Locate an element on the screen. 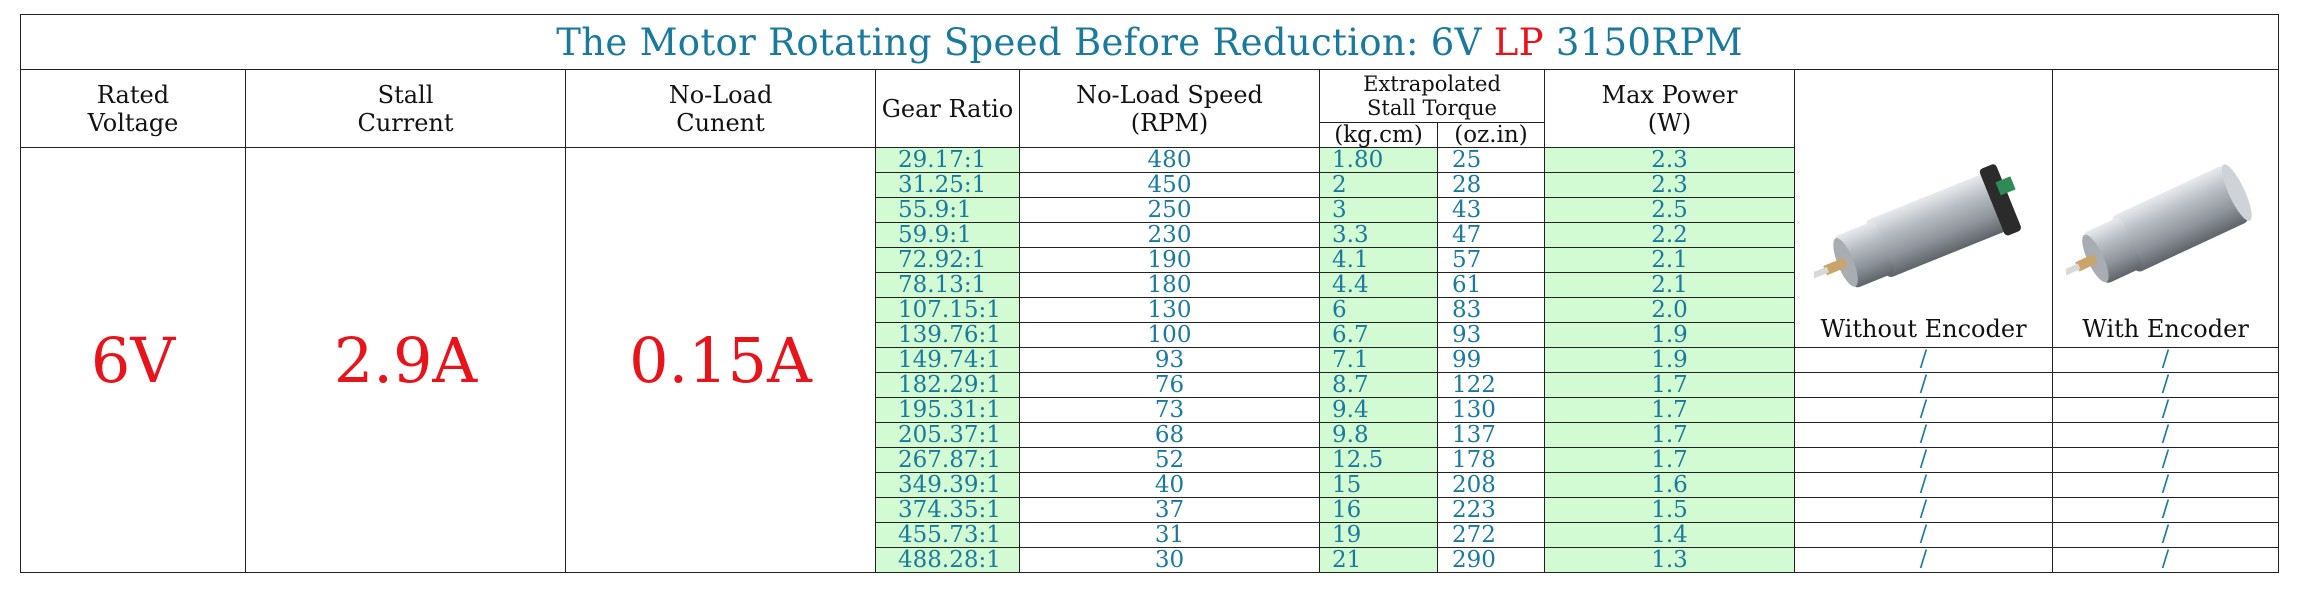  max-power-cell: 2.3 is located at coordinates (1669, 185).